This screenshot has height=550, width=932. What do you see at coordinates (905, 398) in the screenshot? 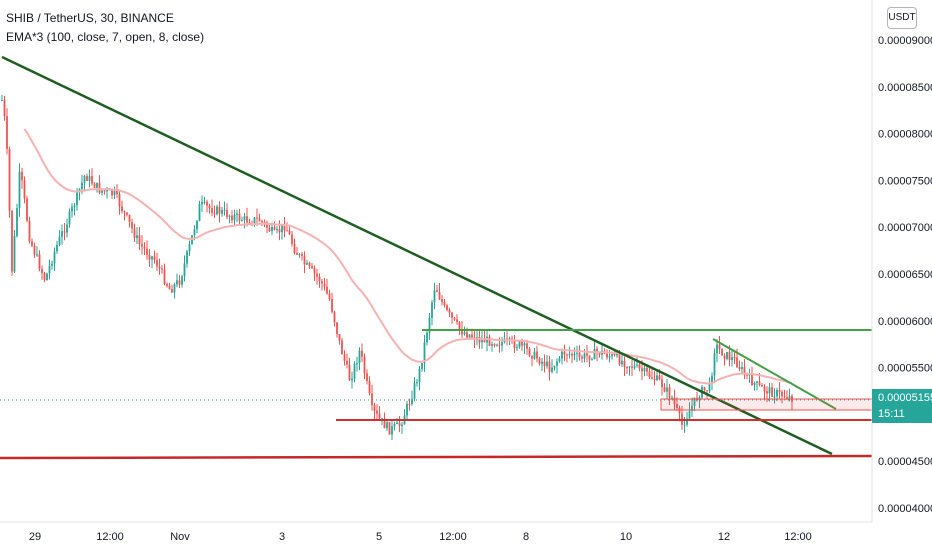
I see `last-price-value: 0.00005155` at bounding box center [905, 398].